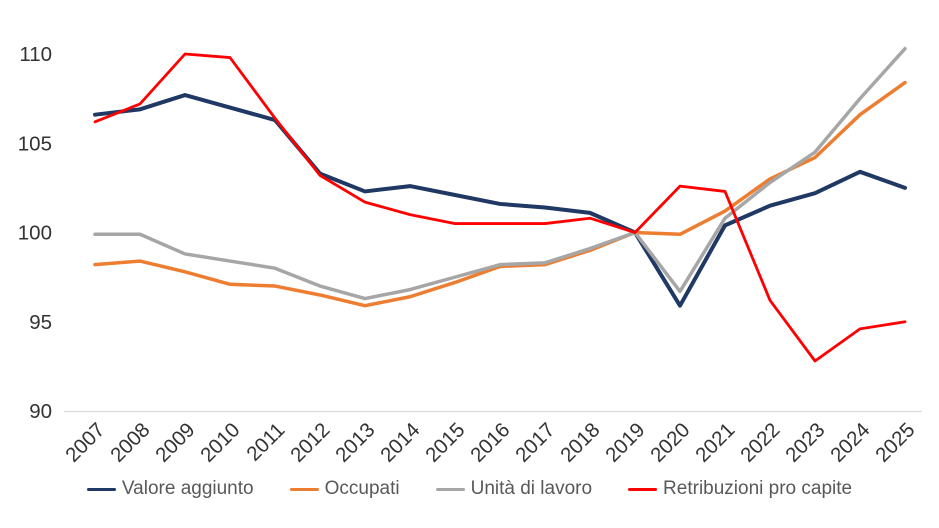 Image resolution: width=939 pixels, height=528 pixels. Describe the element at coordinates (175, 442) in the screenshot. I see `x-axis-tick-label: 2009` at that location.